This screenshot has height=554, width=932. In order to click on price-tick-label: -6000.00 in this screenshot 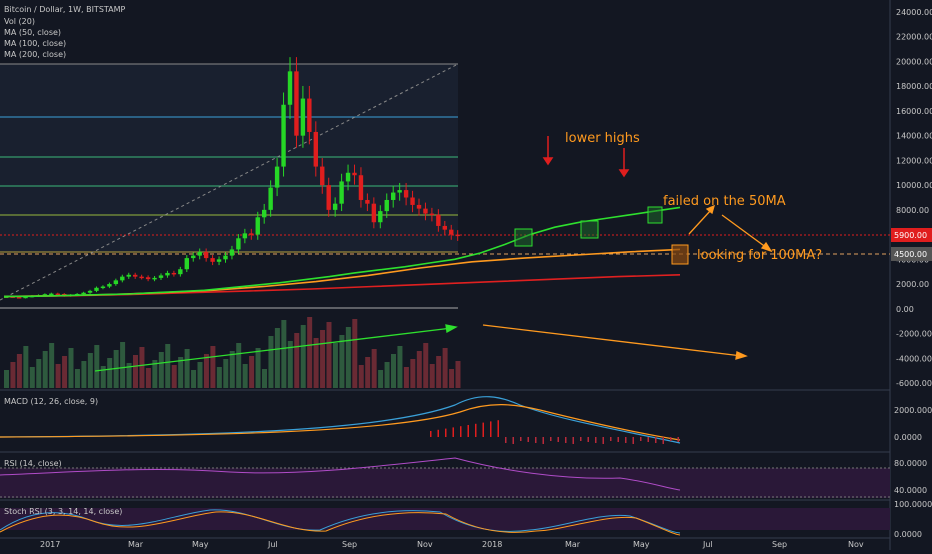, I will do `click(914, 383)`.